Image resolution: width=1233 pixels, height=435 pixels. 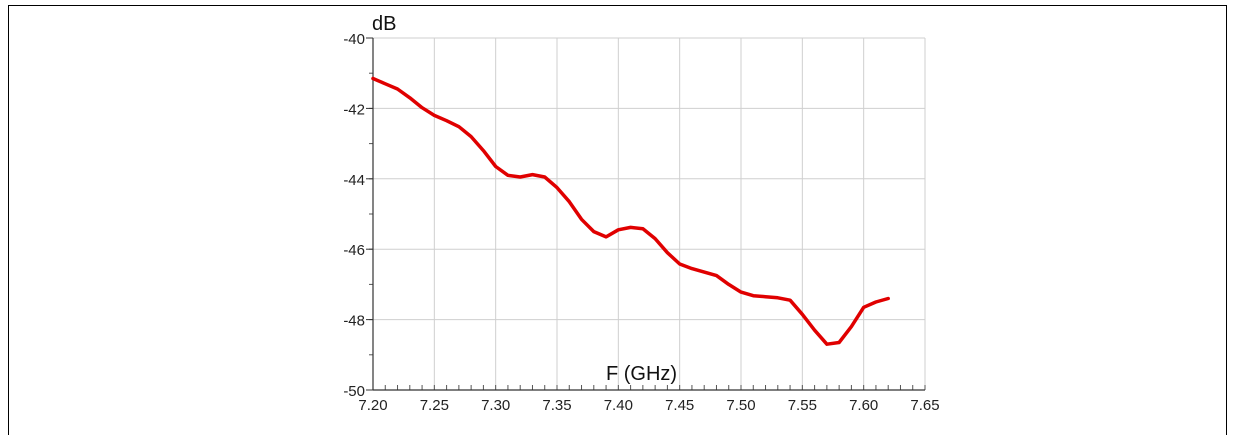 I want to click on x-tick-label: 7.60, so click(x=863, y=405).